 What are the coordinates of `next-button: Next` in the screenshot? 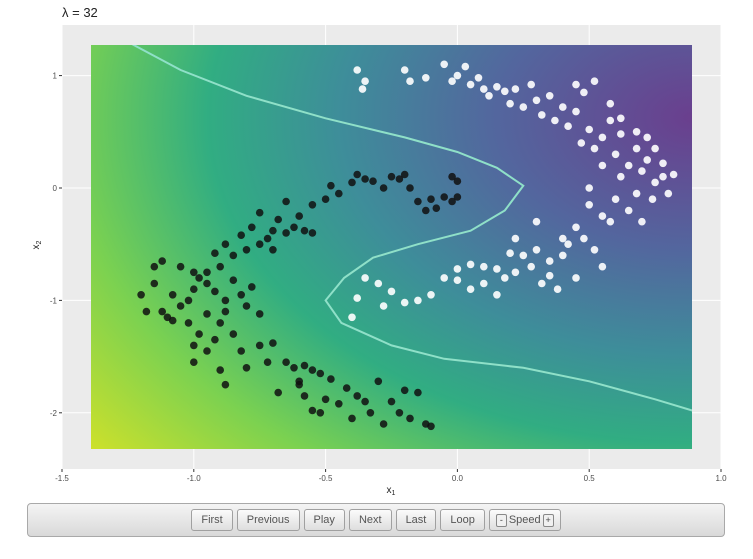 It's located at (370, 520).